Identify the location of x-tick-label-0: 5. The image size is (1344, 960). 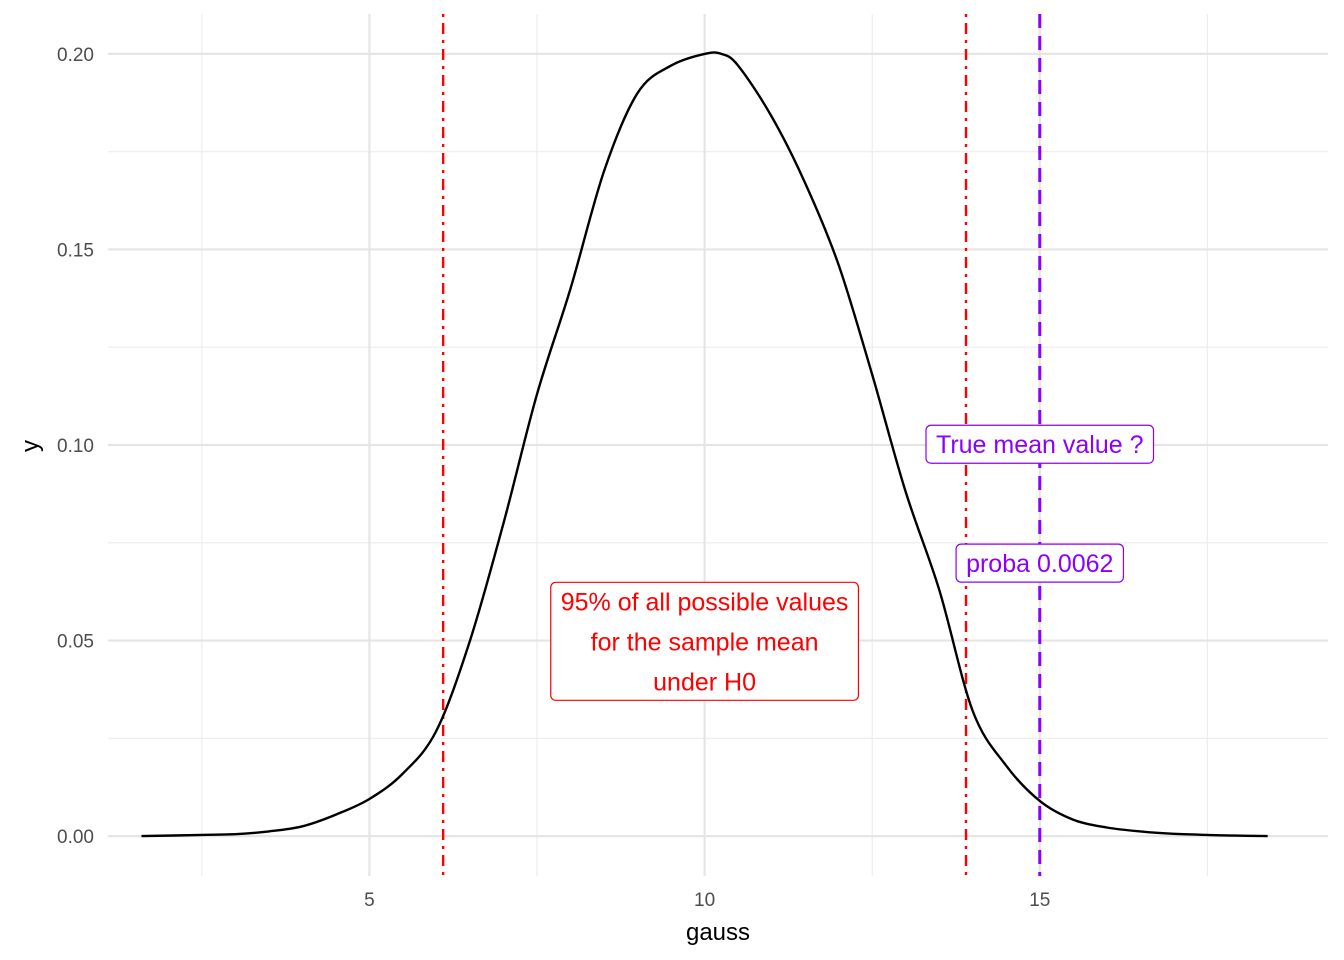
(369, 900).